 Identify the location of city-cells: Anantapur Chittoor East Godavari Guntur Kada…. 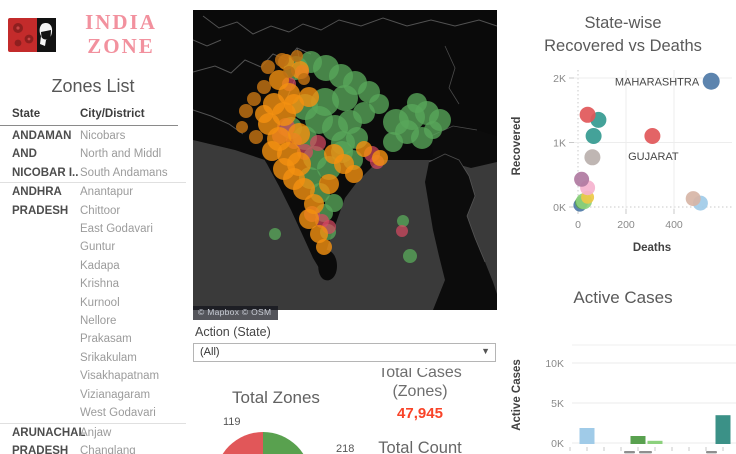
(133, 302).